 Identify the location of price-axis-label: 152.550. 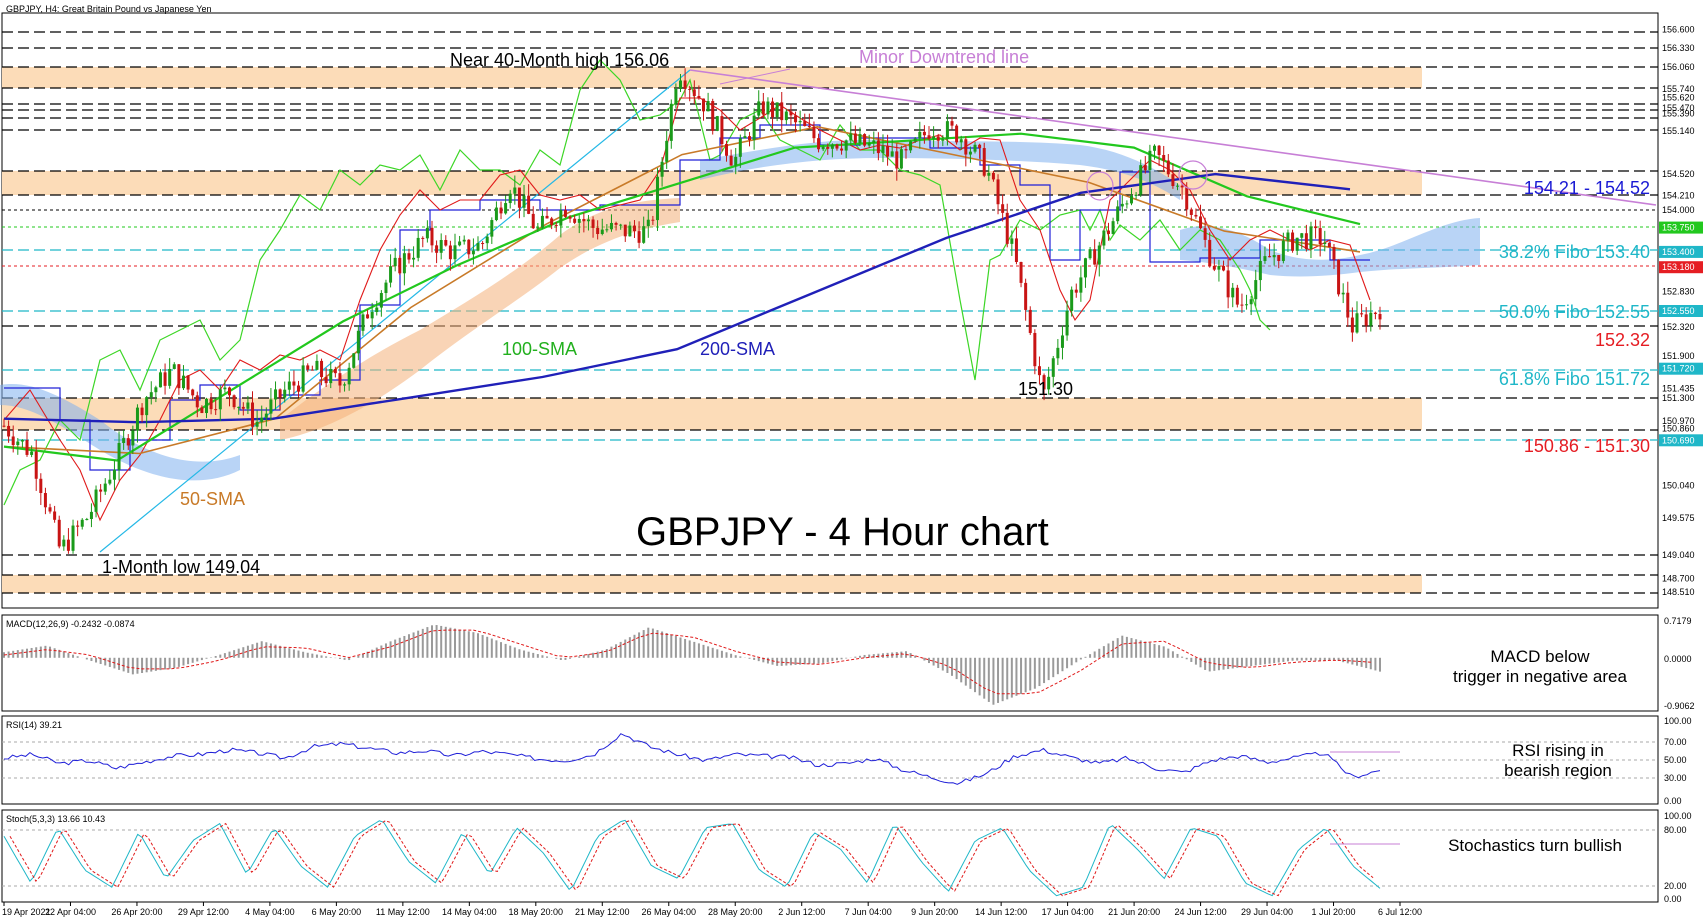
(1678, 311).